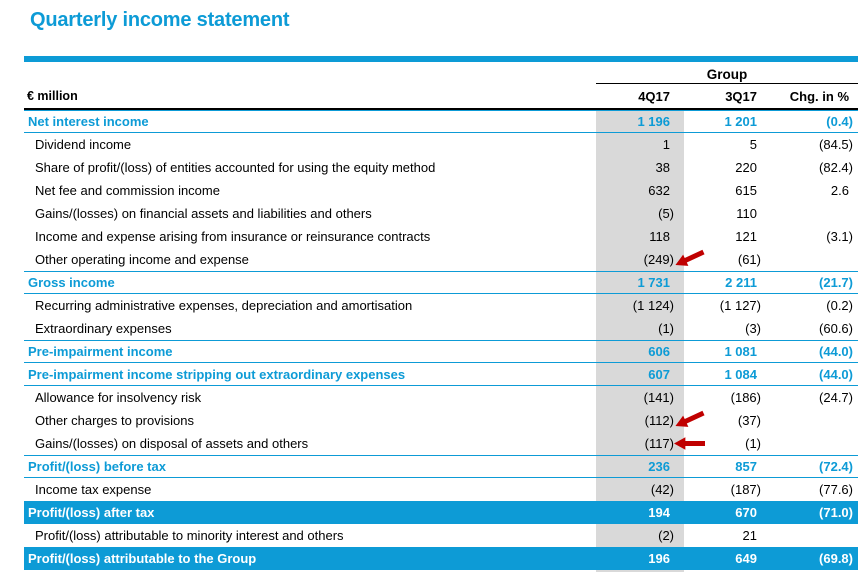 This screenshot has height=572, width=864. I want to click on cell-value: (69.8), so click(836, 558).